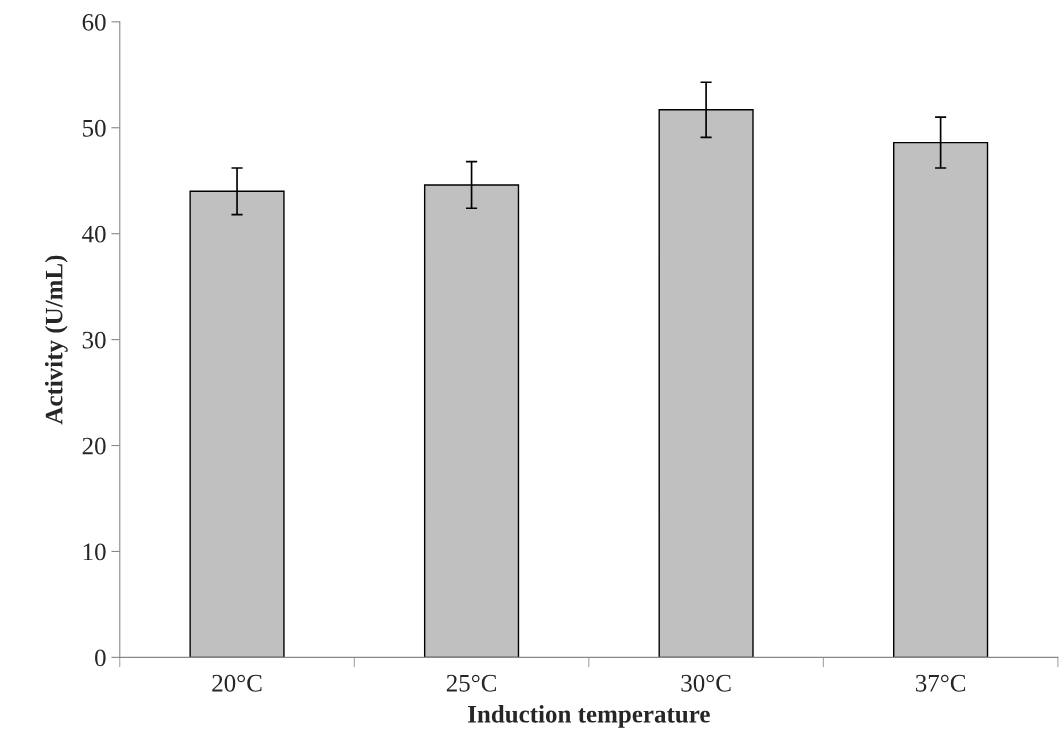 Image resolution: width=1060 pixels, height=753 pixels. I want to click on y-tick-label: 10, so click(94, 552).